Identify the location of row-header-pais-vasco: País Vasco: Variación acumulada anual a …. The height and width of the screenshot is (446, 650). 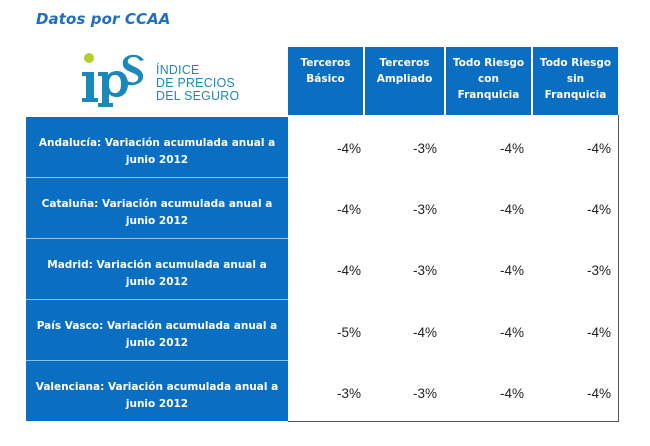
(157, 330).